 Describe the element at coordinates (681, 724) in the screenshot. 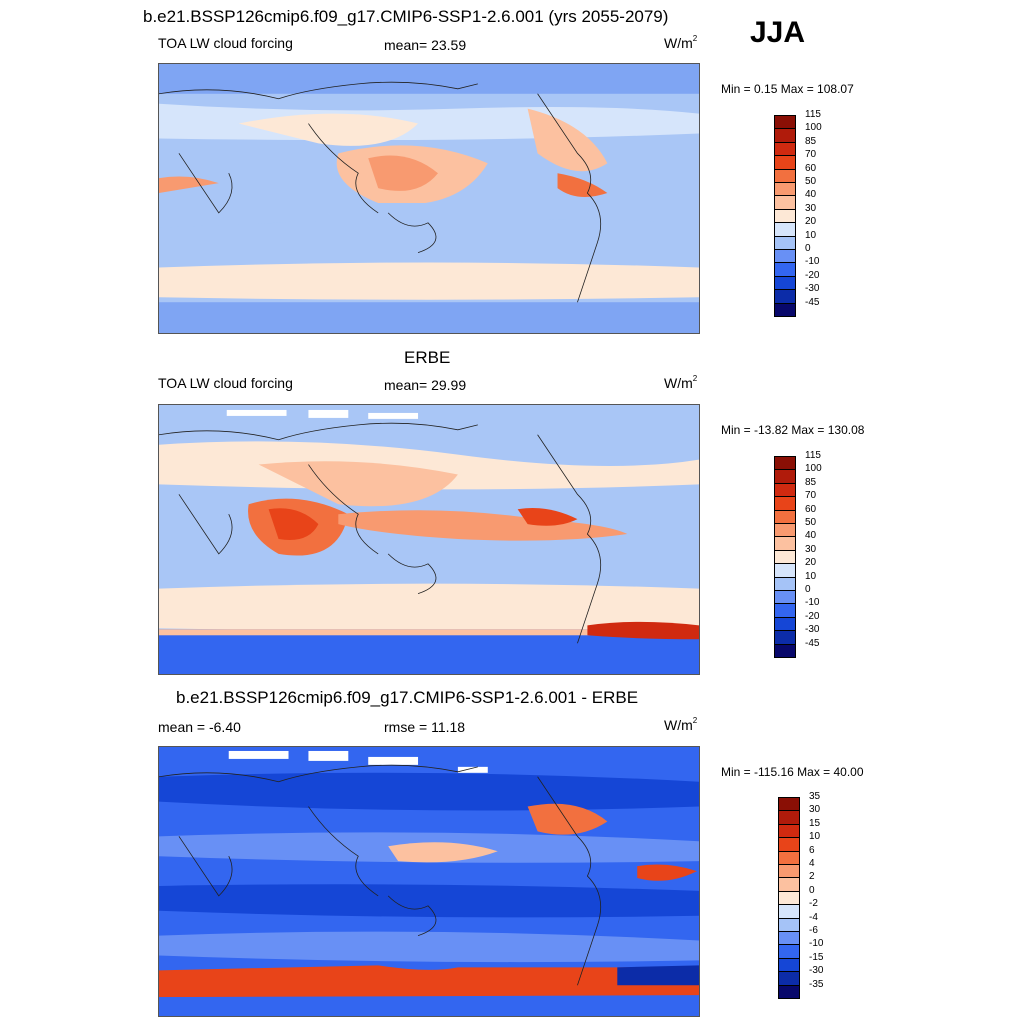

I see `panel-3-units: W/m2` at that location.